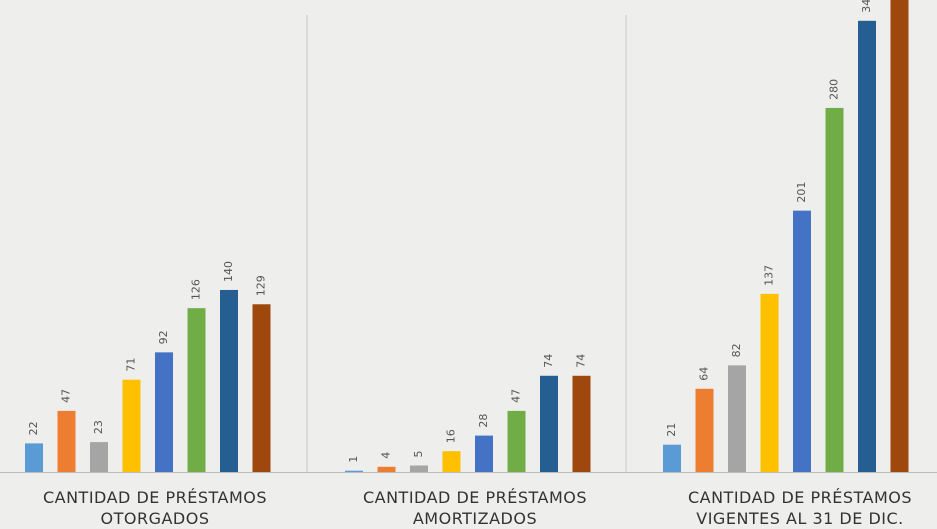 The image size is (937, 529). Describe the element at coordinates (33, 428) in the screenshot. I see `data-label: 22` at that location.